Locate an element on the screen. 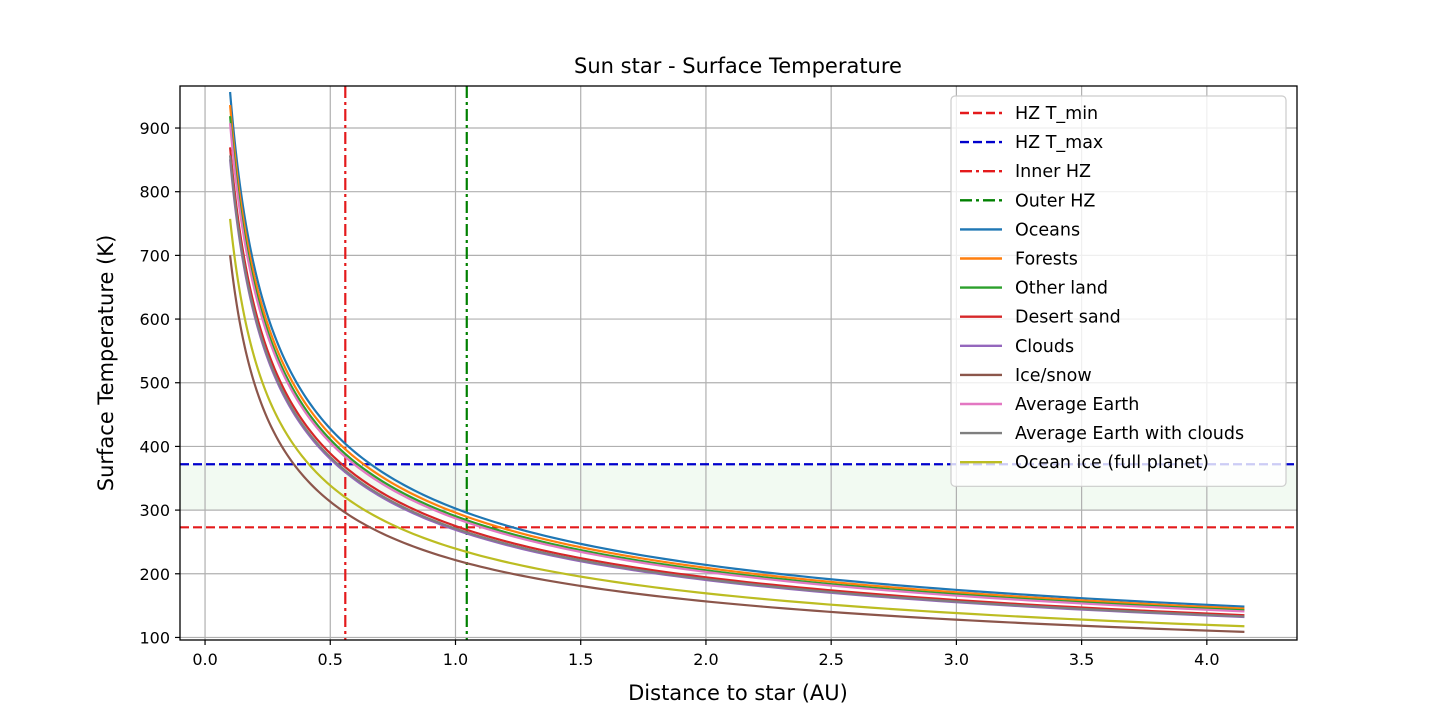 The width and height of the screenshot is (1440, 720). y-tick-label: 800 is located at coordinates (154, 192).